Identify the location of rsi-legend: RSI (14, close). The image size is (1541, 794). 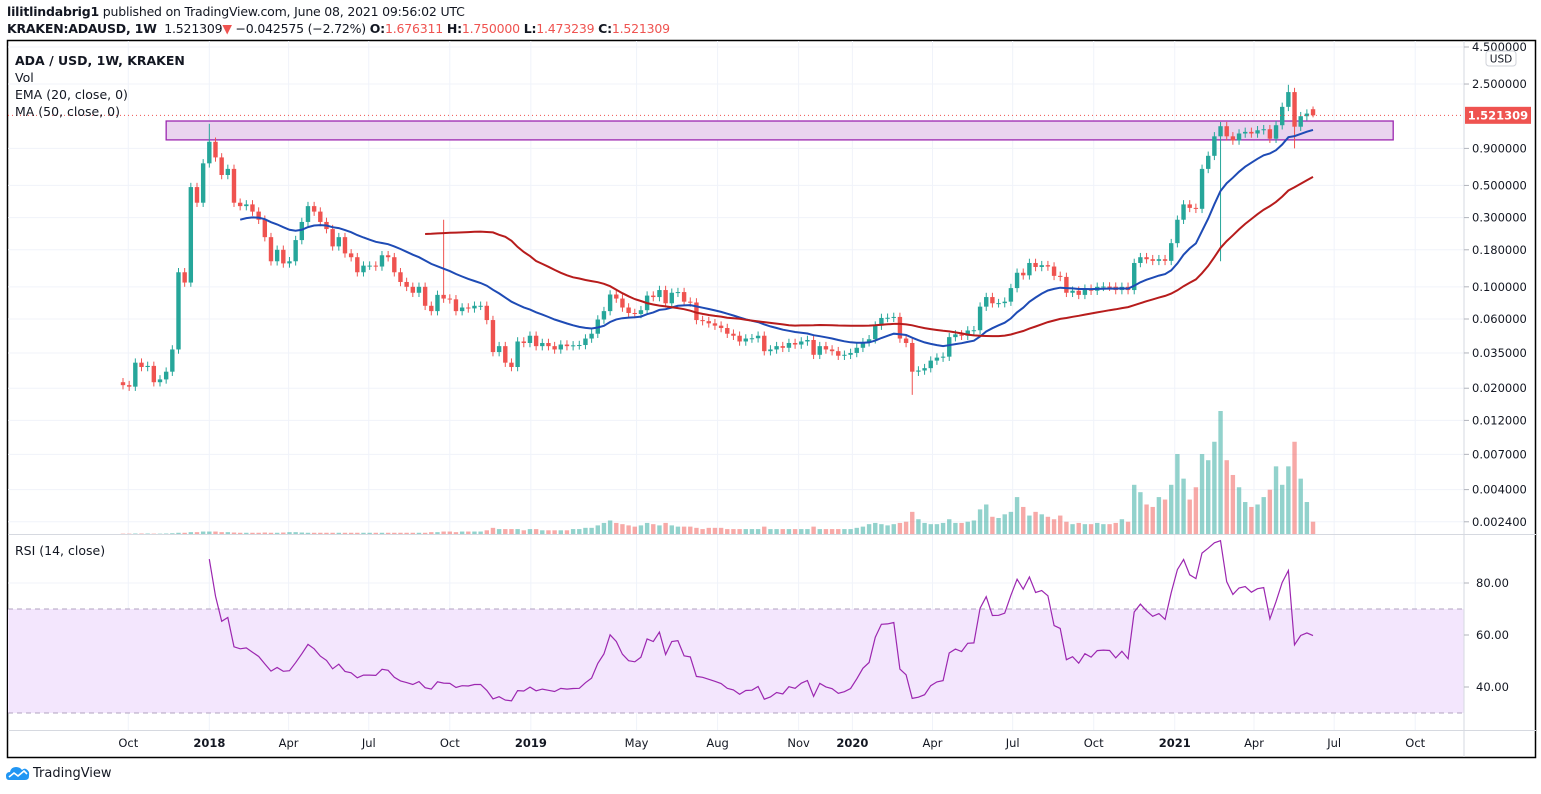
(60, 550).